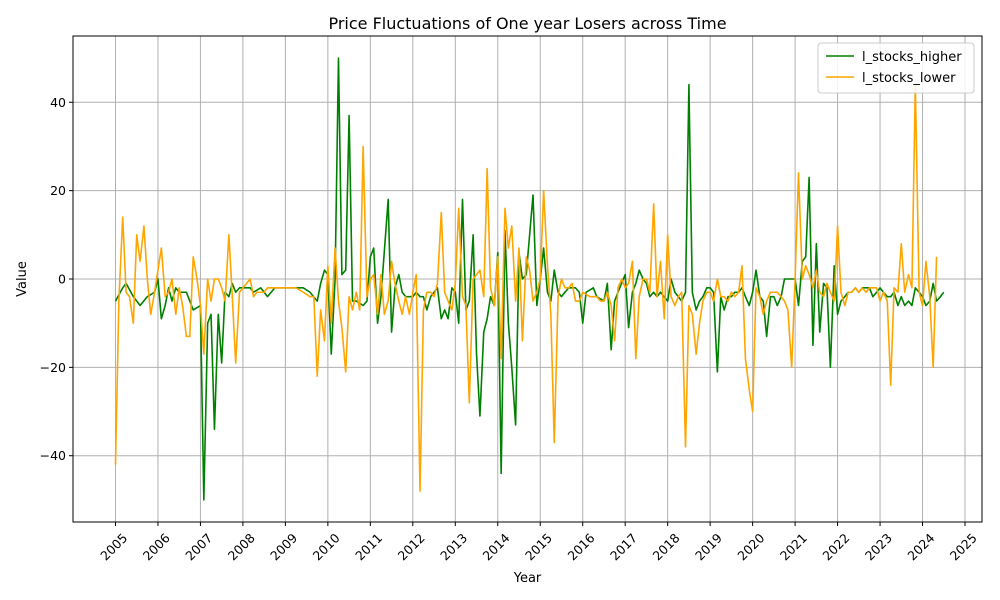 Image resolution: width=1000 pixels, height=600 pixels. I want to click on y-tick-label: 40, so click(58, 102).